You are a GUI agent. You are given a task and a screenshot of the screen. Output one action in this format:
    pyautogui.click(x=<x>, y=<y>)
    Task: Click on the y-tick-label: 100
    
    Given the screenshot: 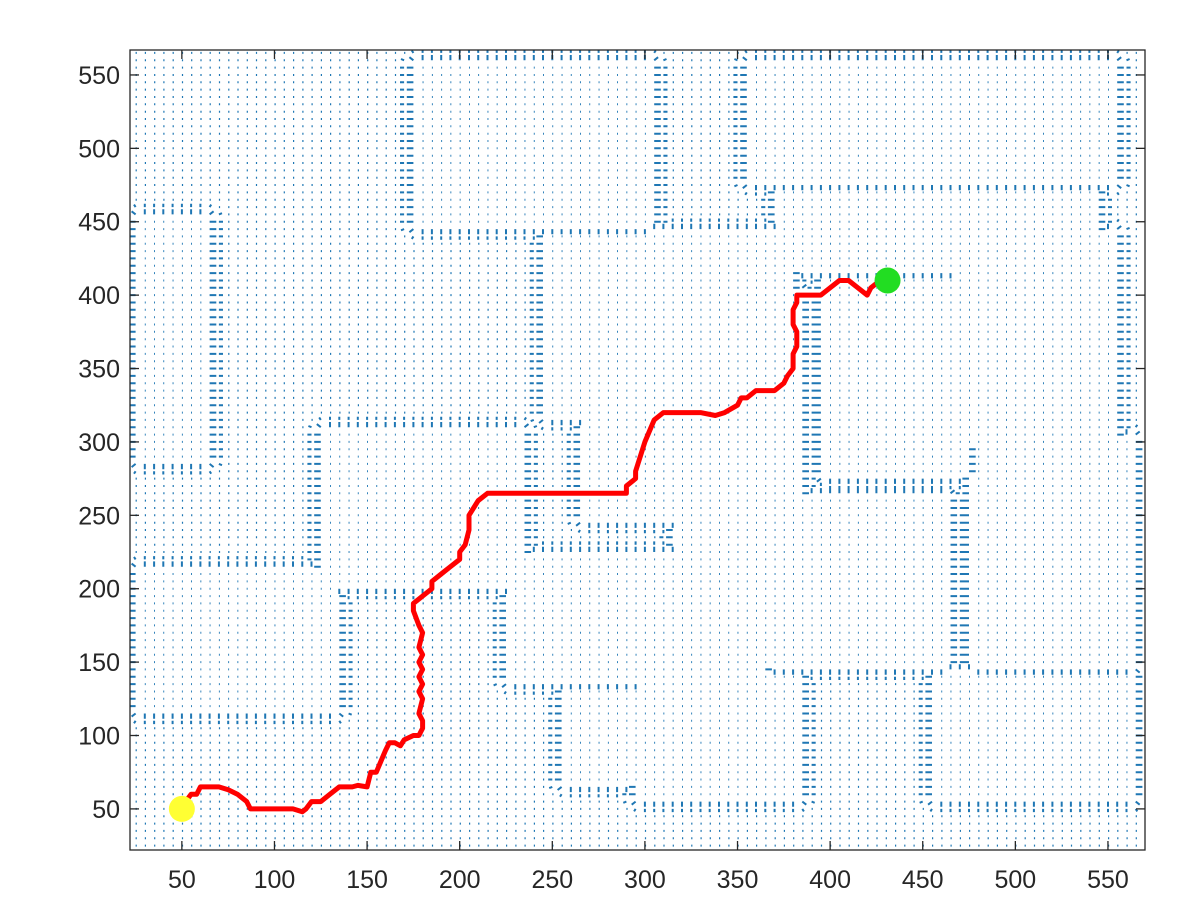 What is the action you would take?
    pyautogui.click(x=99, y=737)
    